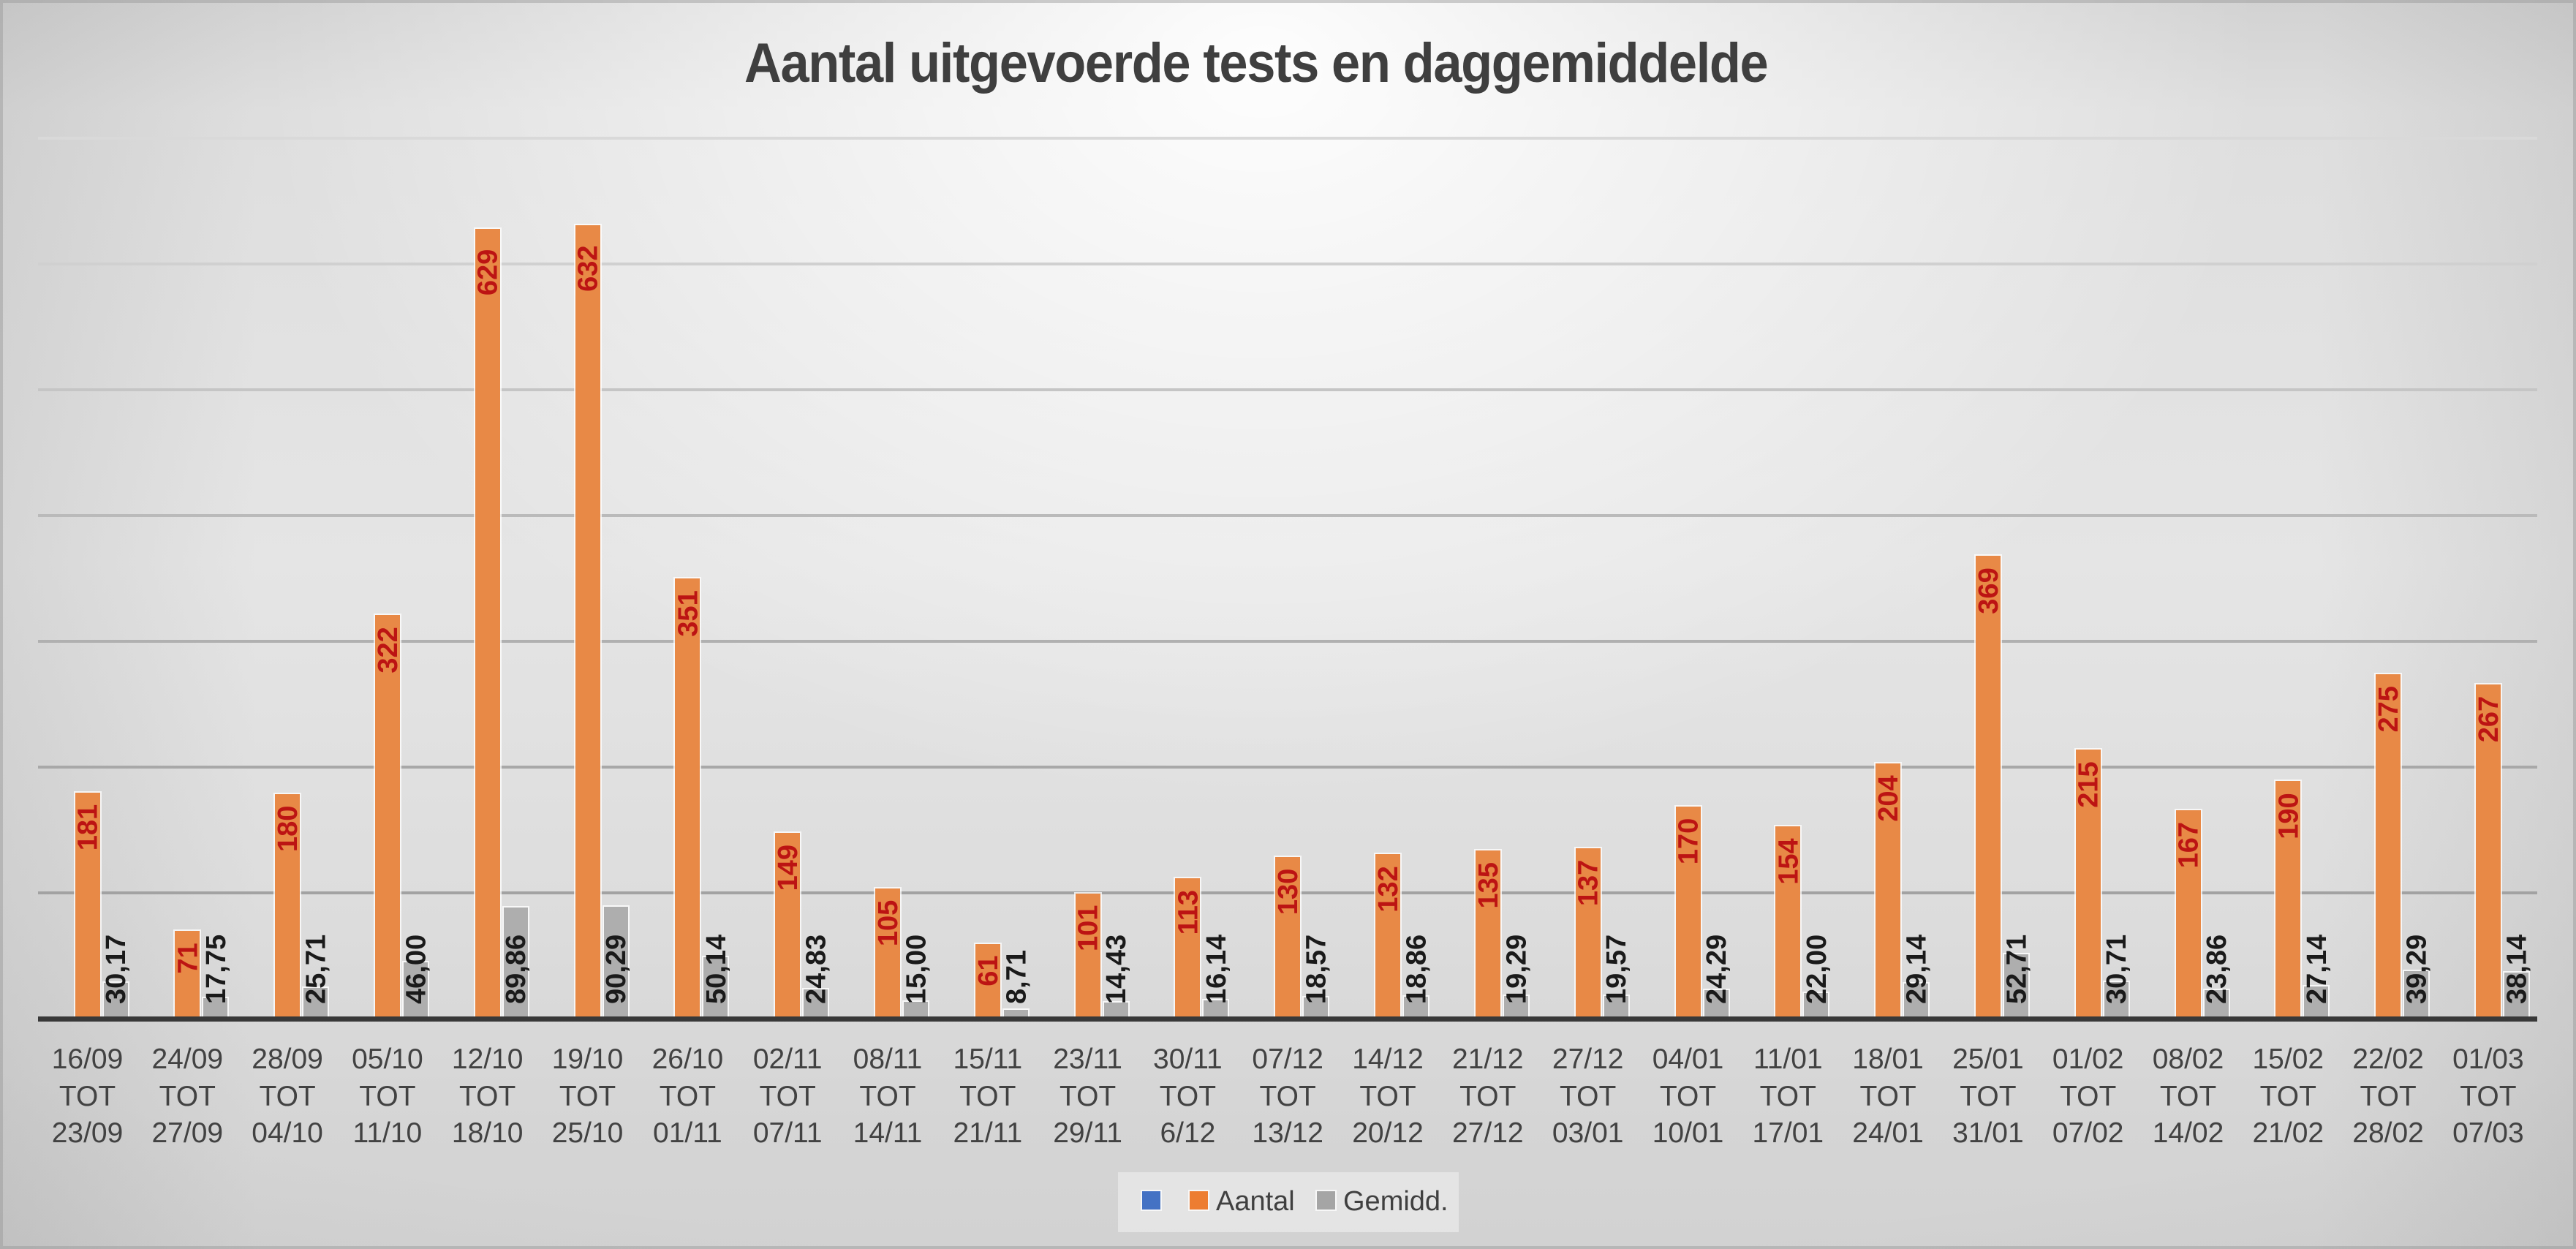 The width and height of the screenshot is (2576, 1249). Describe the element at coordinates (616, 969) in the screenshot. I see `svg-text: 90,29` at that location.